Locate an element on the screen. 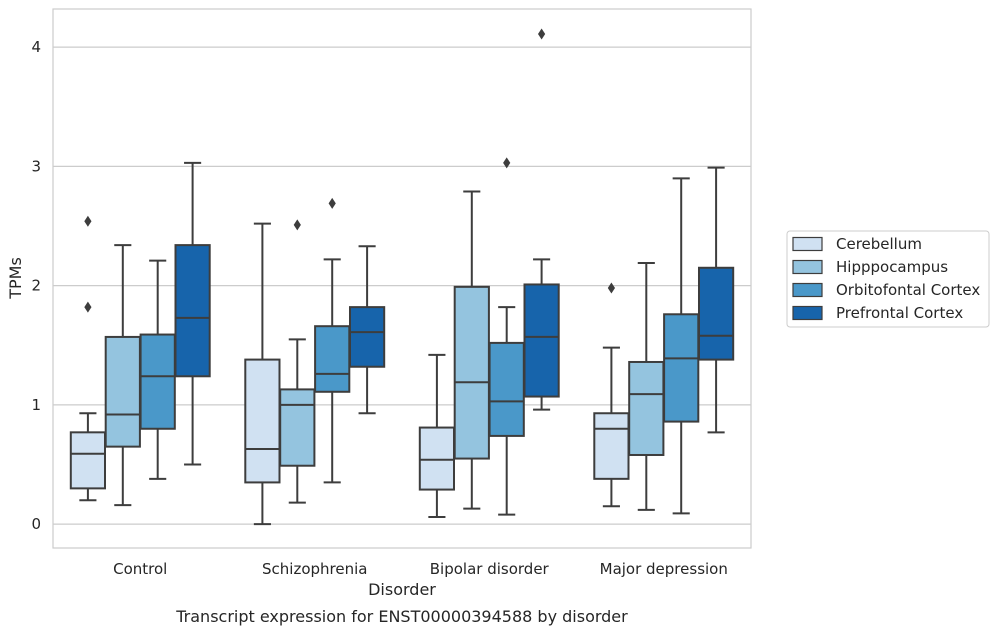 The width and height of the screenshot is (999, 634). y-tick-label: 1 is located at coordinates (36, 405).